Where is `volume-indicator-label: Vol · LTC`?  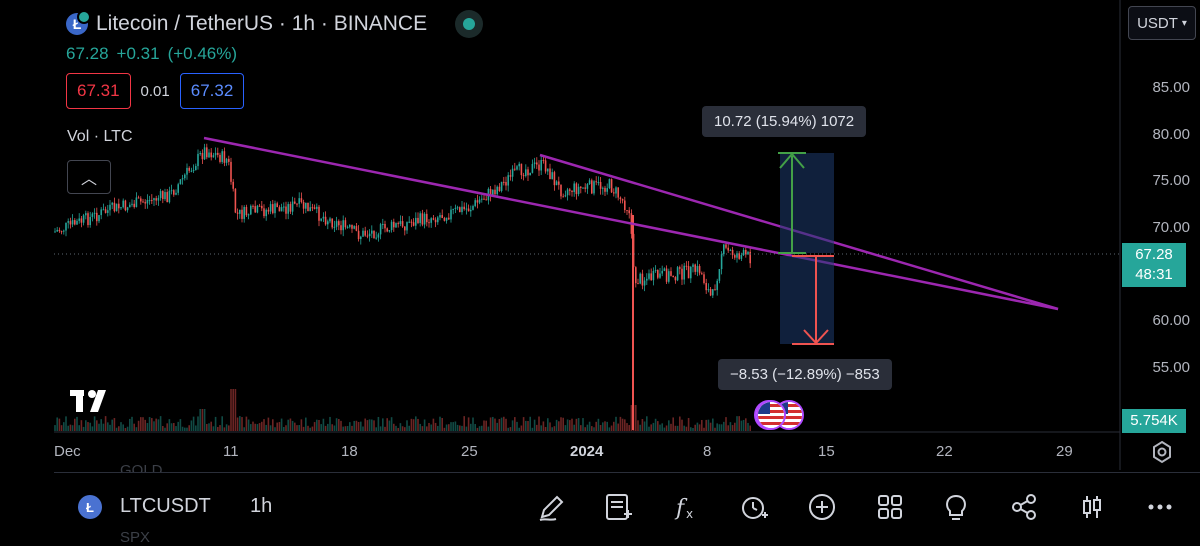 volume-indicator-label: Vol · LTC is located at coordinates (100, 136).